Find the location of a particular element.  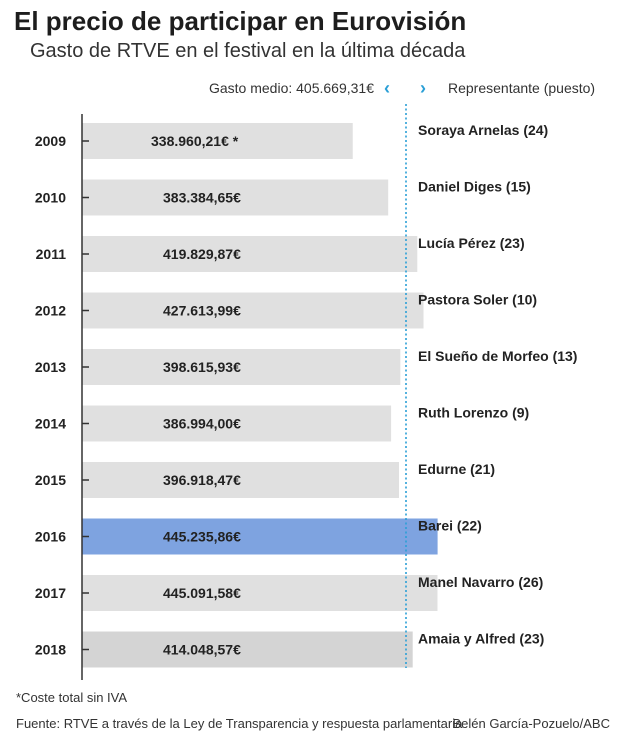

chevron-right-icon: › is located at coordinates (423, 88).